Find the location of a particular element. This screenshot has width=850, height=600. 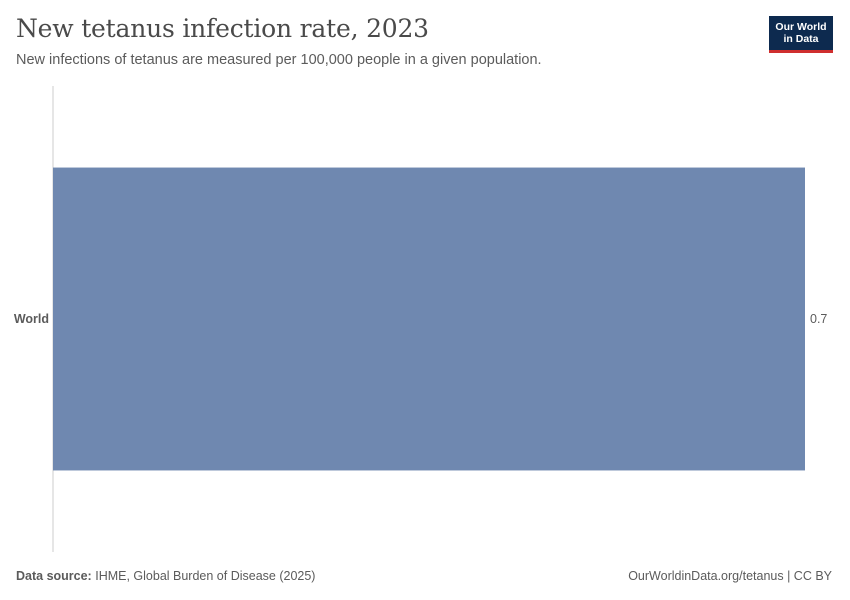

owid-logo: Our World in Data is located at coordinates (801, 34).